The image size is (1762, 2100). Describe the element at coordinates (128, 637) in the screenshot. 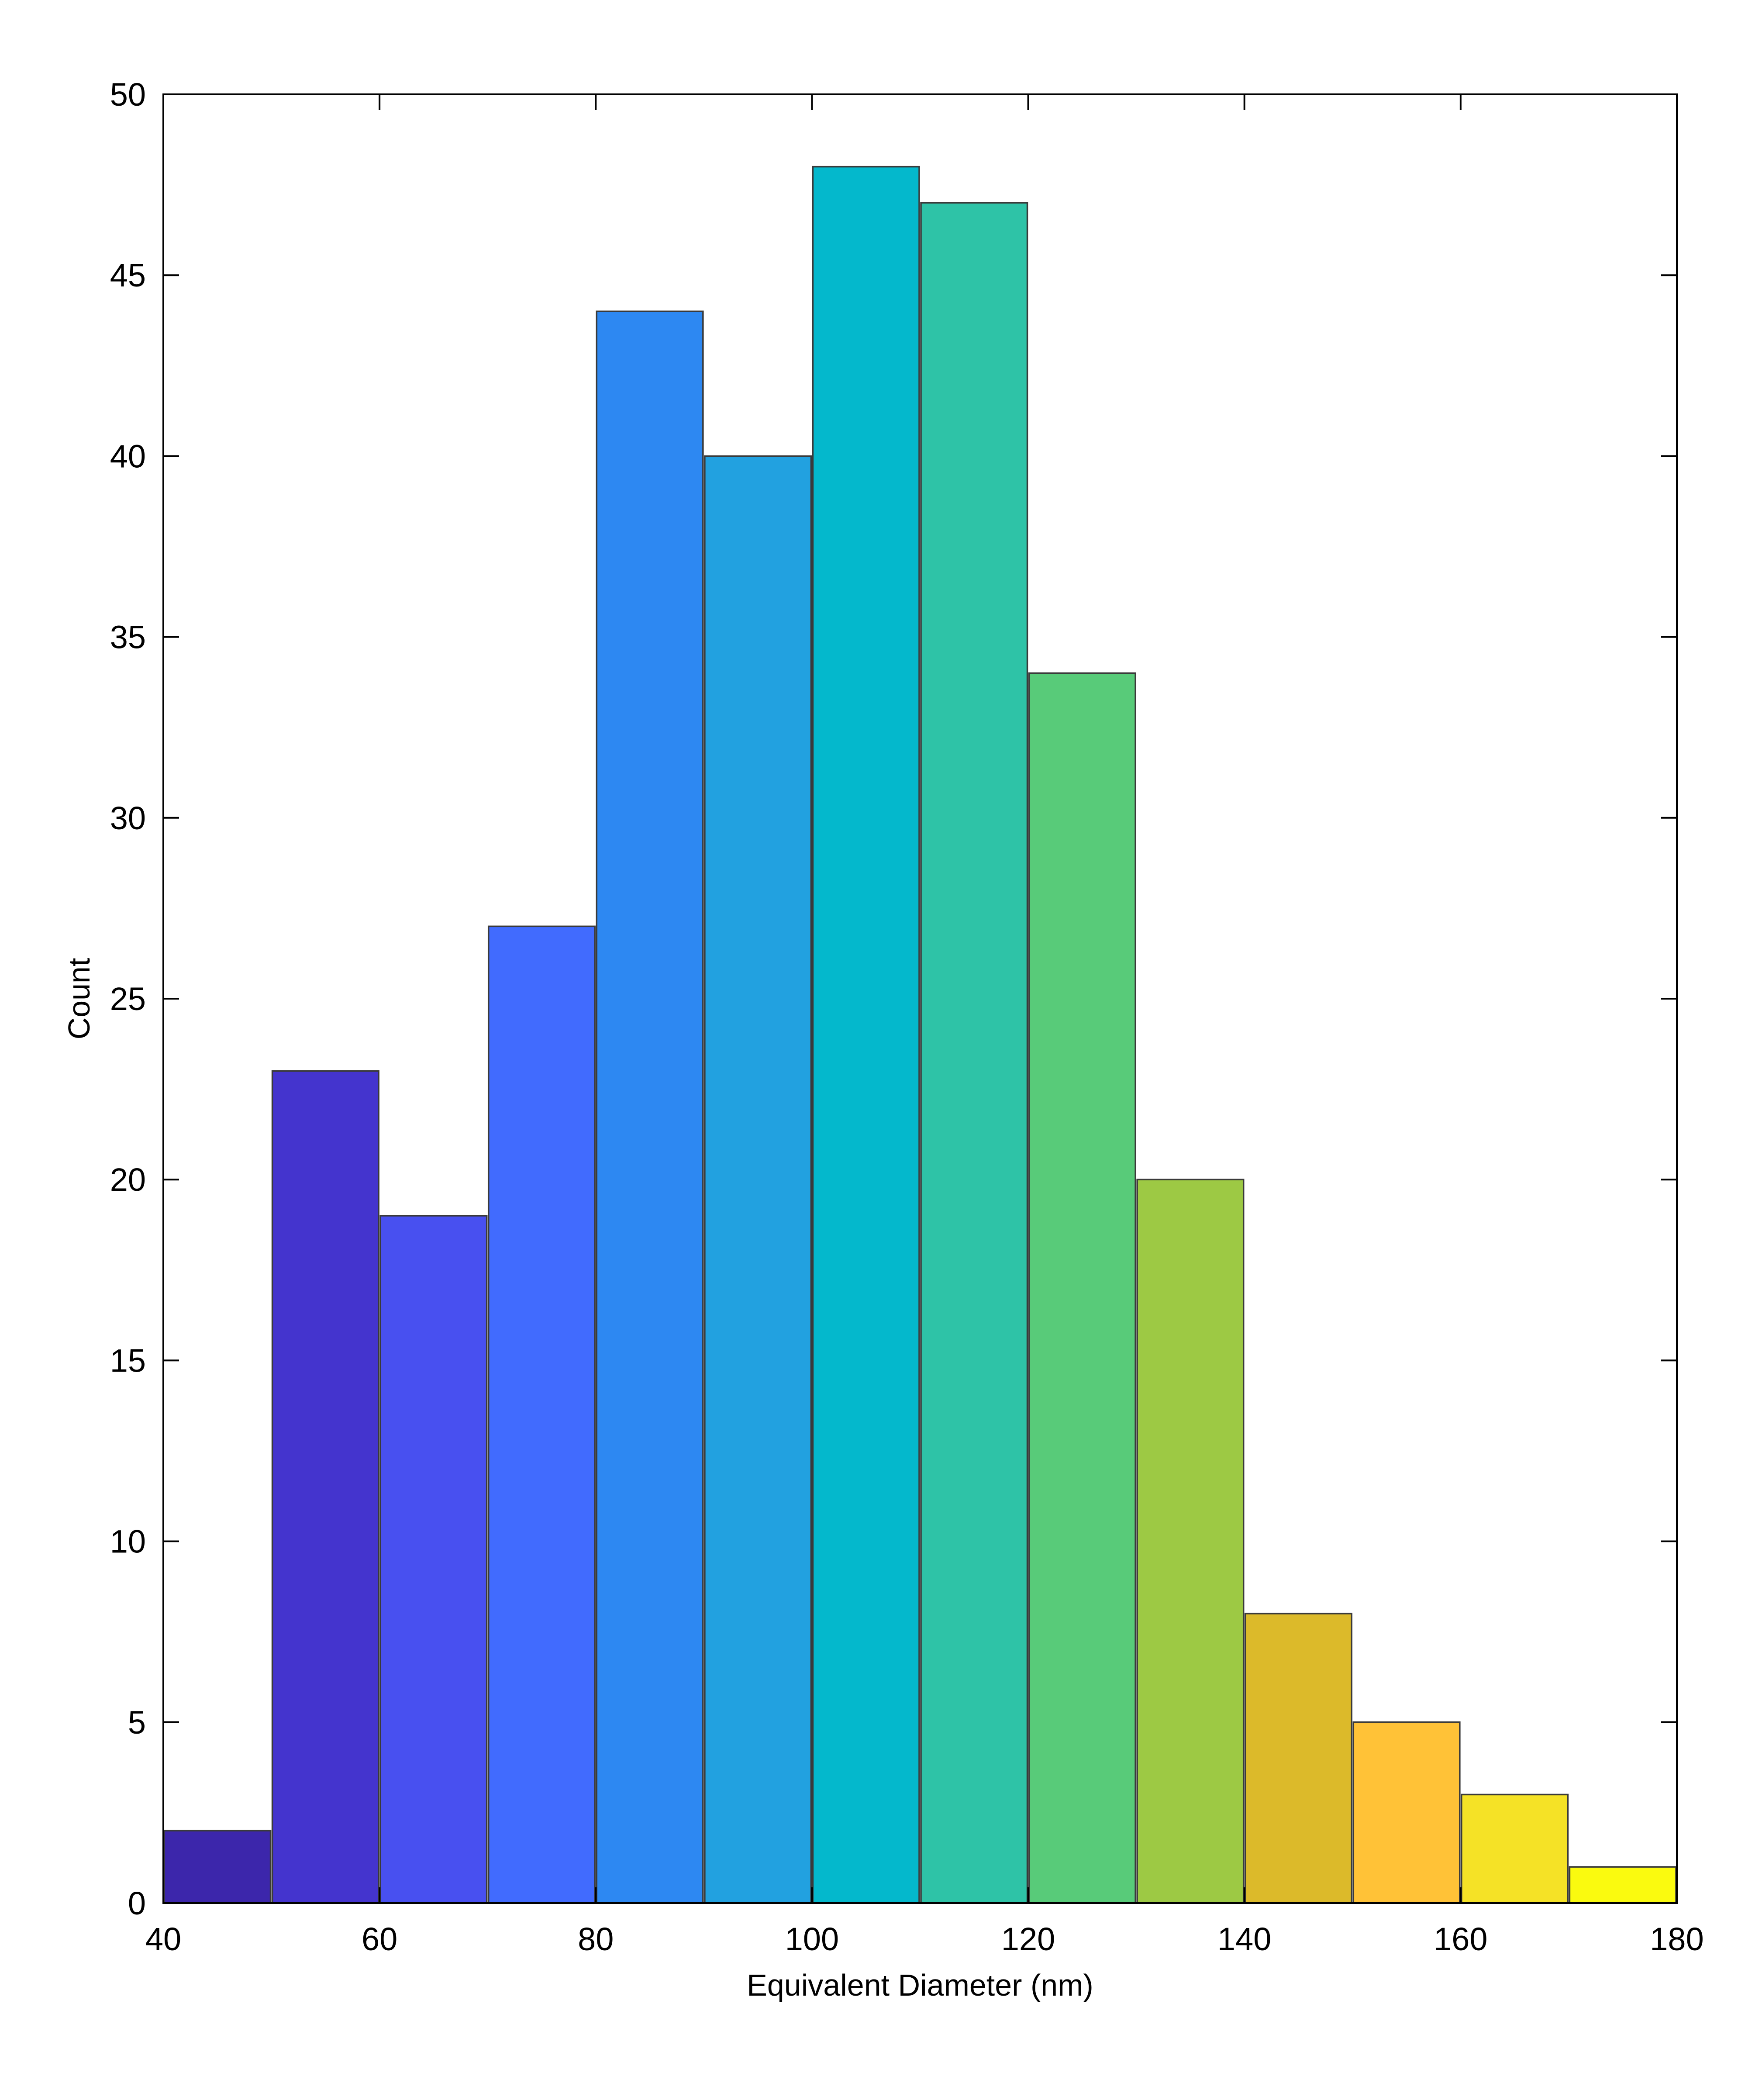

I see `y-tick-label-35: 35` at that location.